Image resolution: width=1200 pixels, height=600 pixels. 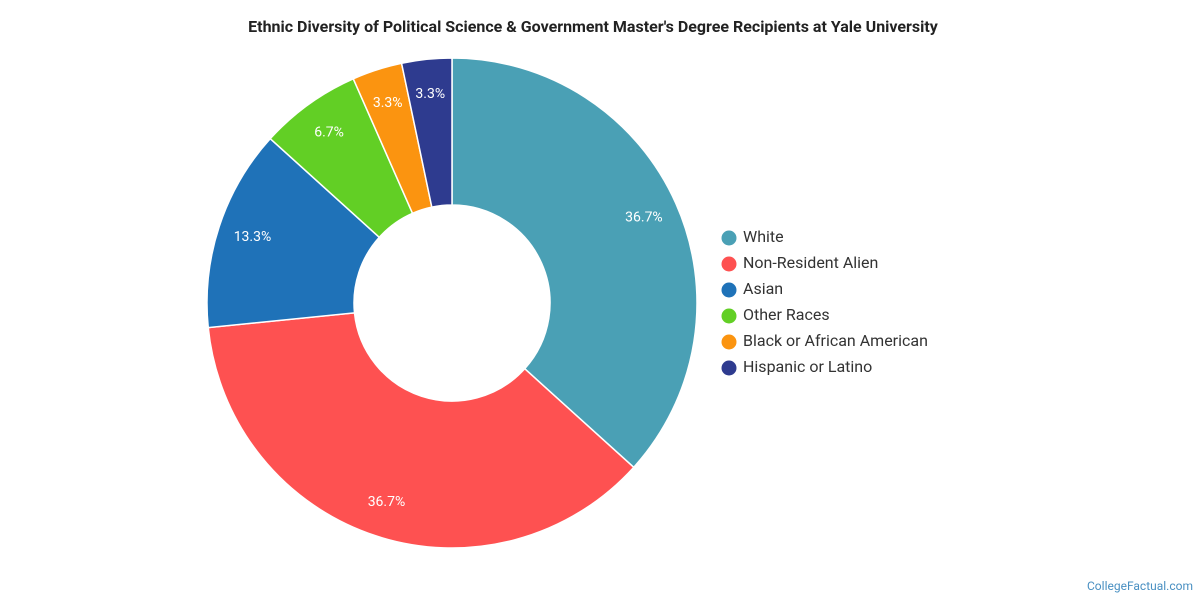 I want to click on legend-label: Other Races, so click(x=786, y=314).